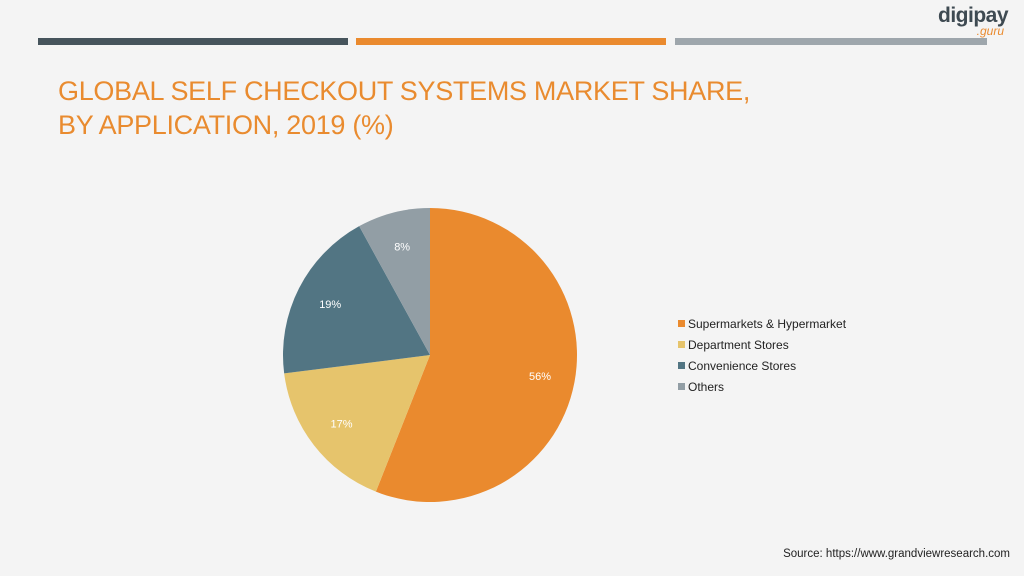  What do you see at coordinates (341, 425) in the screenshot?
I see `pie-label-department-stores: 17%` at bounding box center [341, 425].